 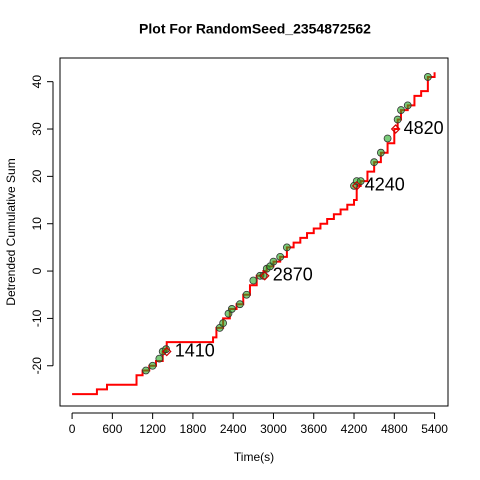 What do you see at coordinates (195, 350) in the screenshot?
I see `annotation: 1410` at bounding box center [195, 350].